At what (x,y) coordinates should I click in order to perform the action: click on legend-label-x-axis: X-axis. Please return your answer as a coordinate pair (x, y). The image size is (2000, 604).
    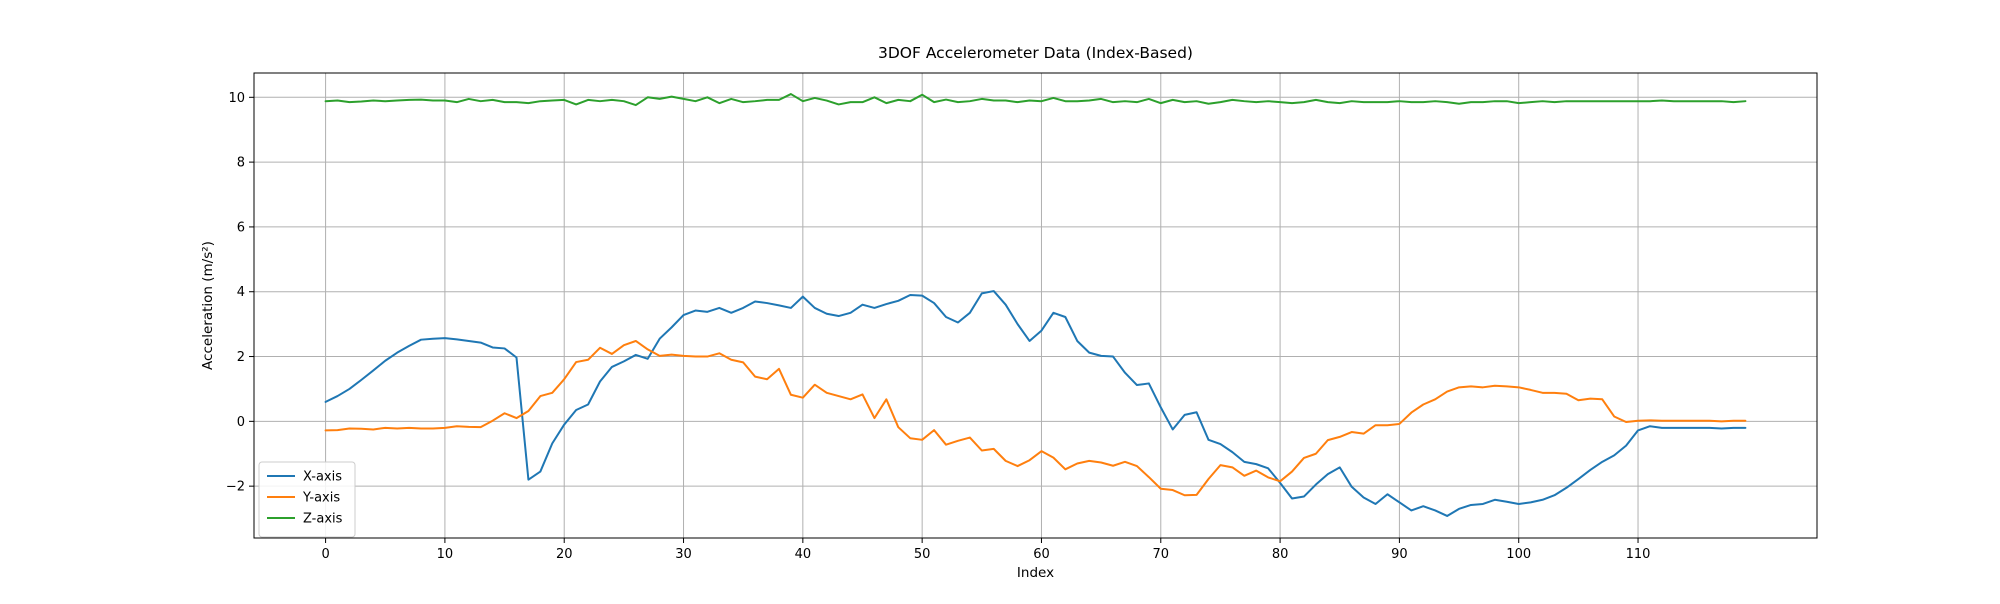
    Looking at the image, I should click on (322, 477).